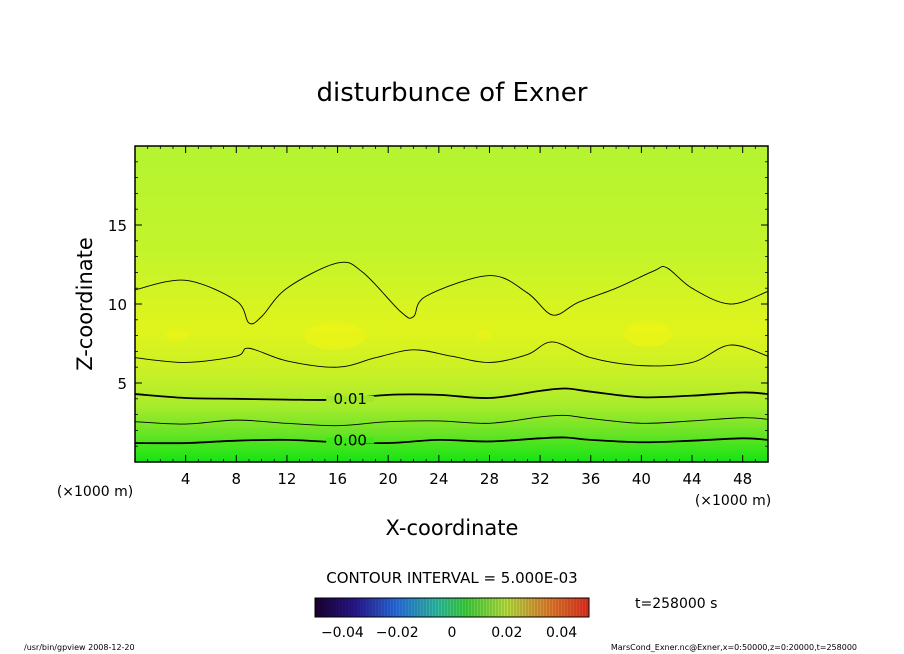 This screenshot has height=654, width=904. What do you see at coordinates (342, 633) in the screenshot?
I see `colorbar-tick-label-1: −0.04` at bounding box center [342, 633].